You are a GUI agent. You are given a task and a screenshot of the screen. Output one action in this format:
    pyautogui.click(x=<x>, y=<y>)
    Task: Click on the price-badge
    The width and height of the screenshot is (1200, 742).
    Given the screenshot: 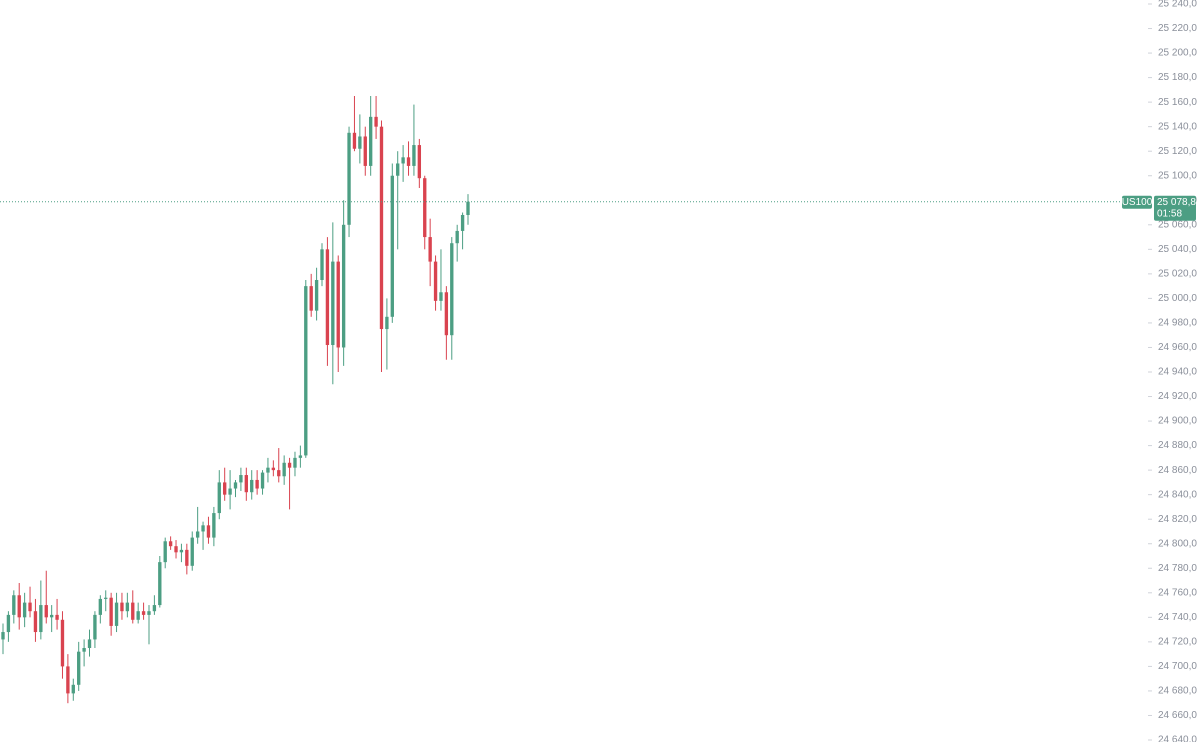 What is the action you would take?
    pyautogui.click(x=1175, y=208)
    